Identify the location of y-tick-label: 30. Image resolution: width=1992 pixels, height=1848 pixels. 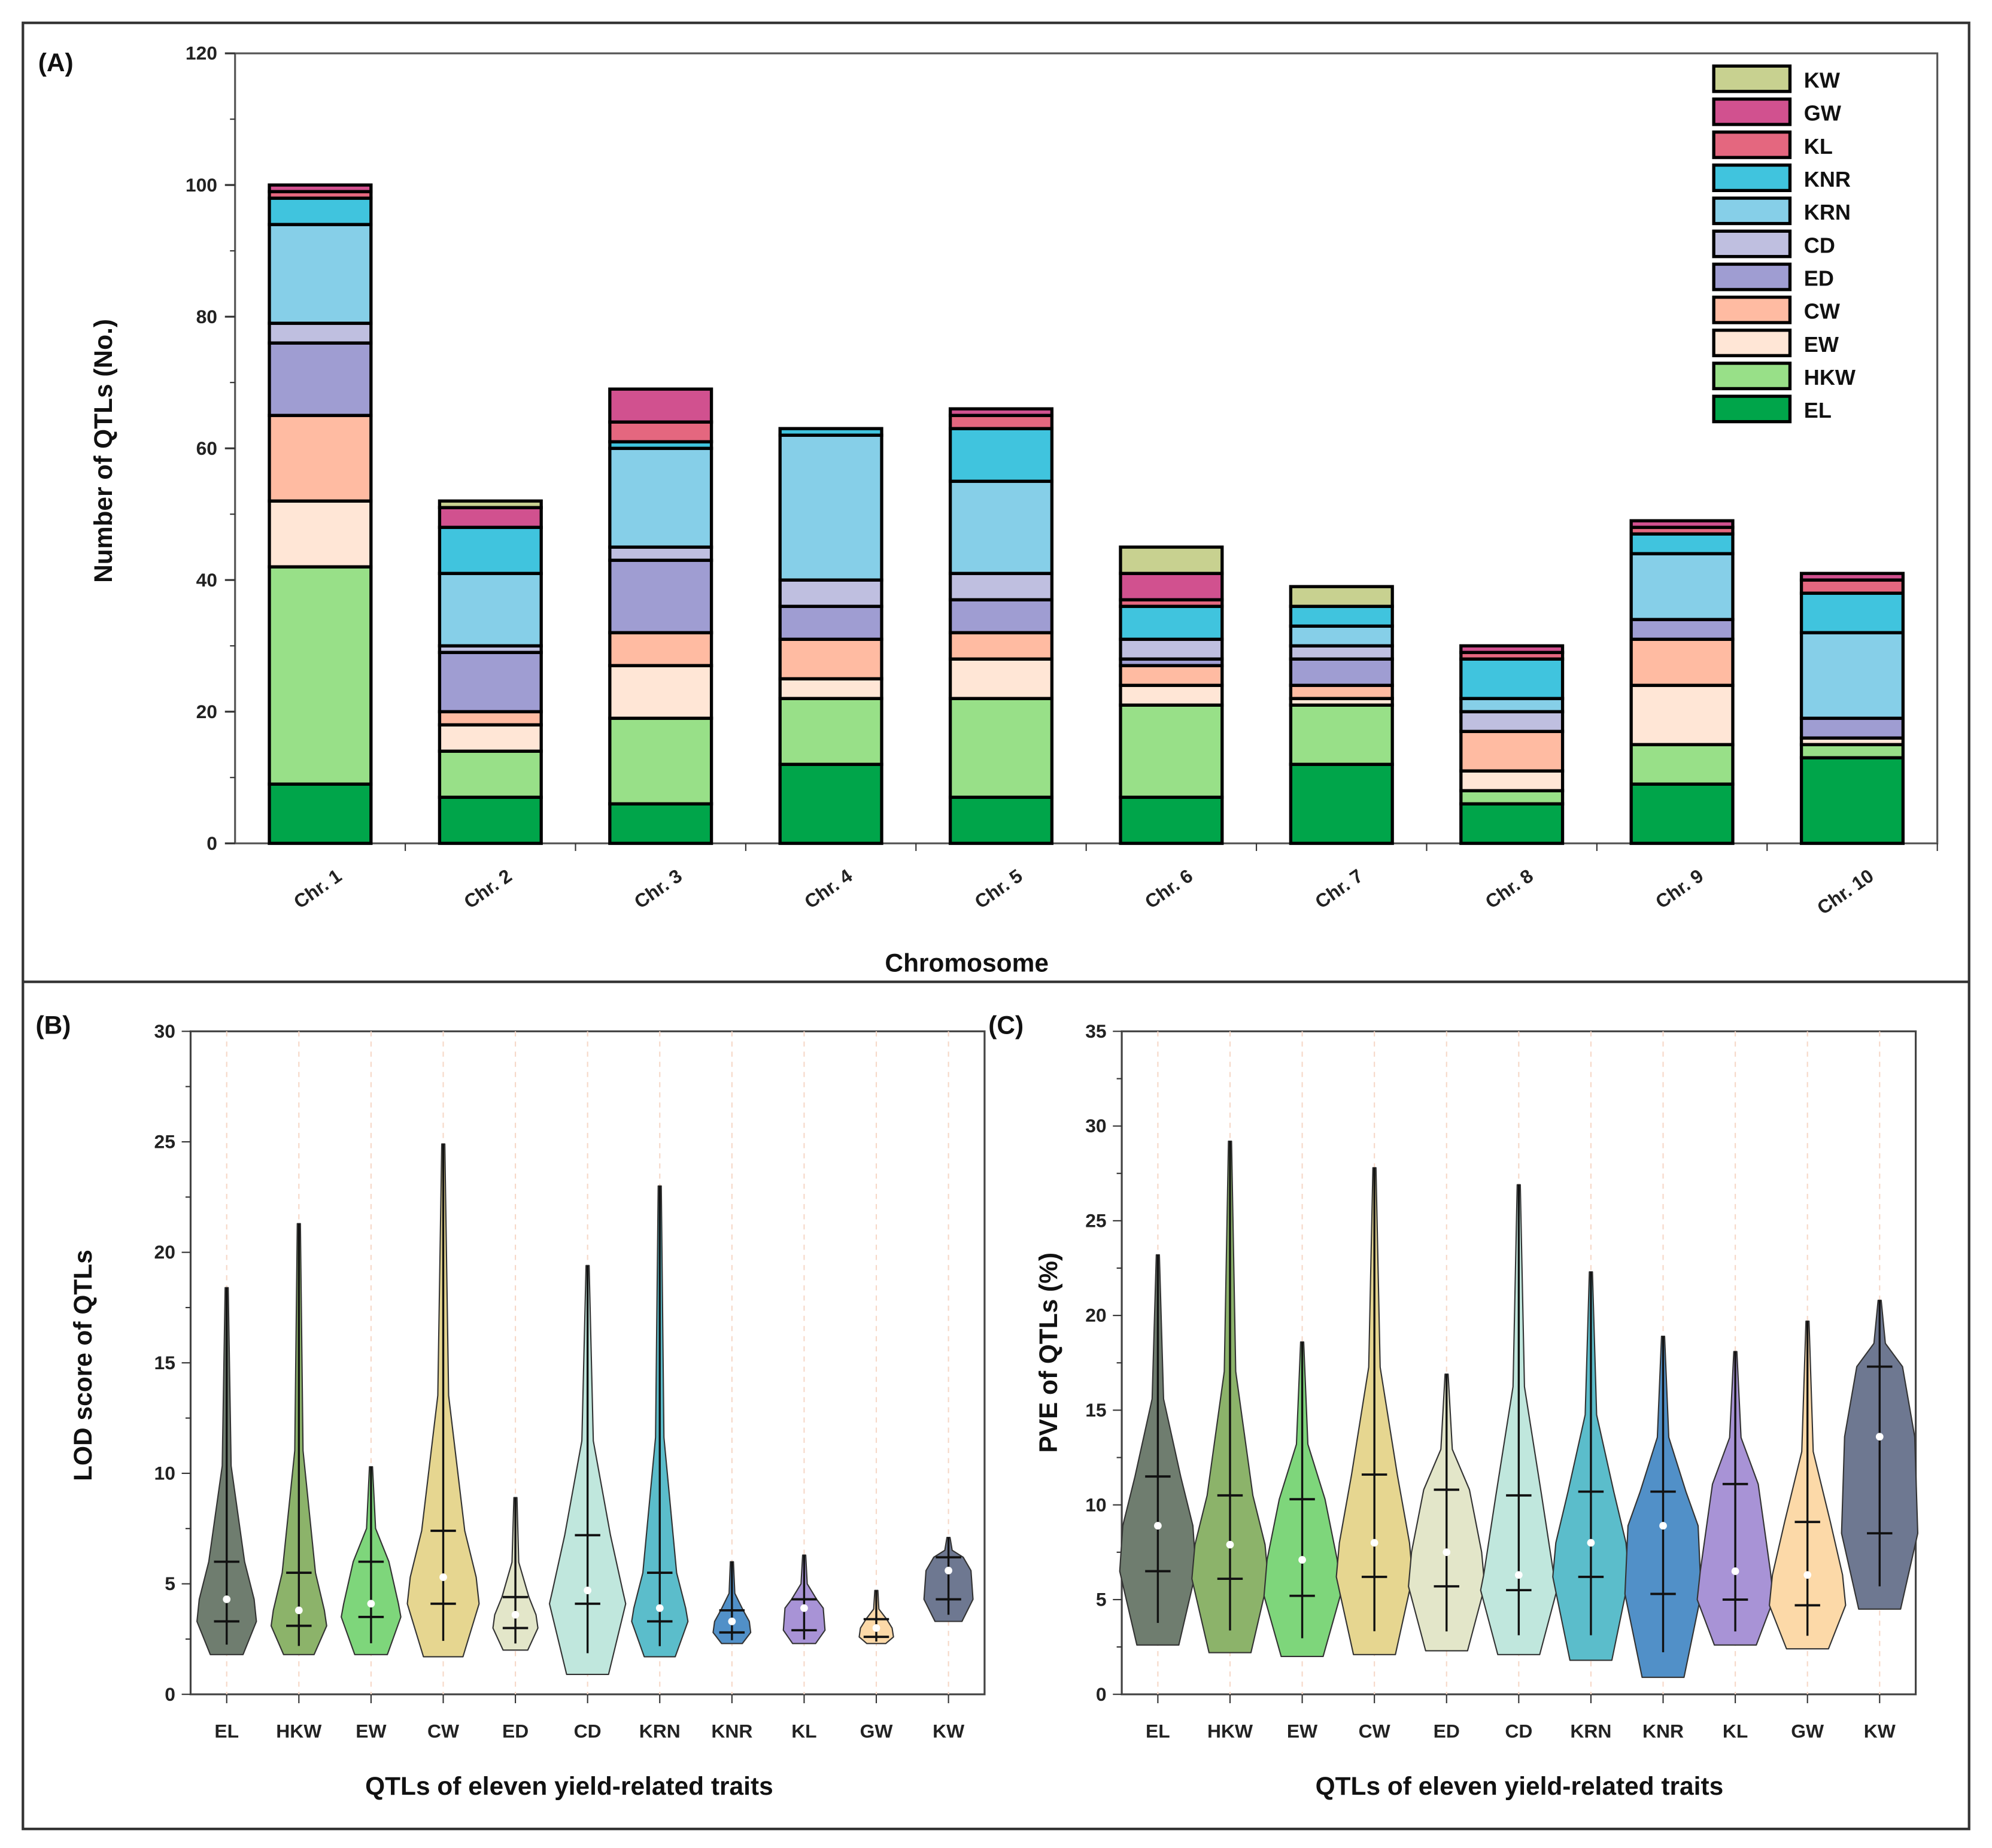
(164, 1031).